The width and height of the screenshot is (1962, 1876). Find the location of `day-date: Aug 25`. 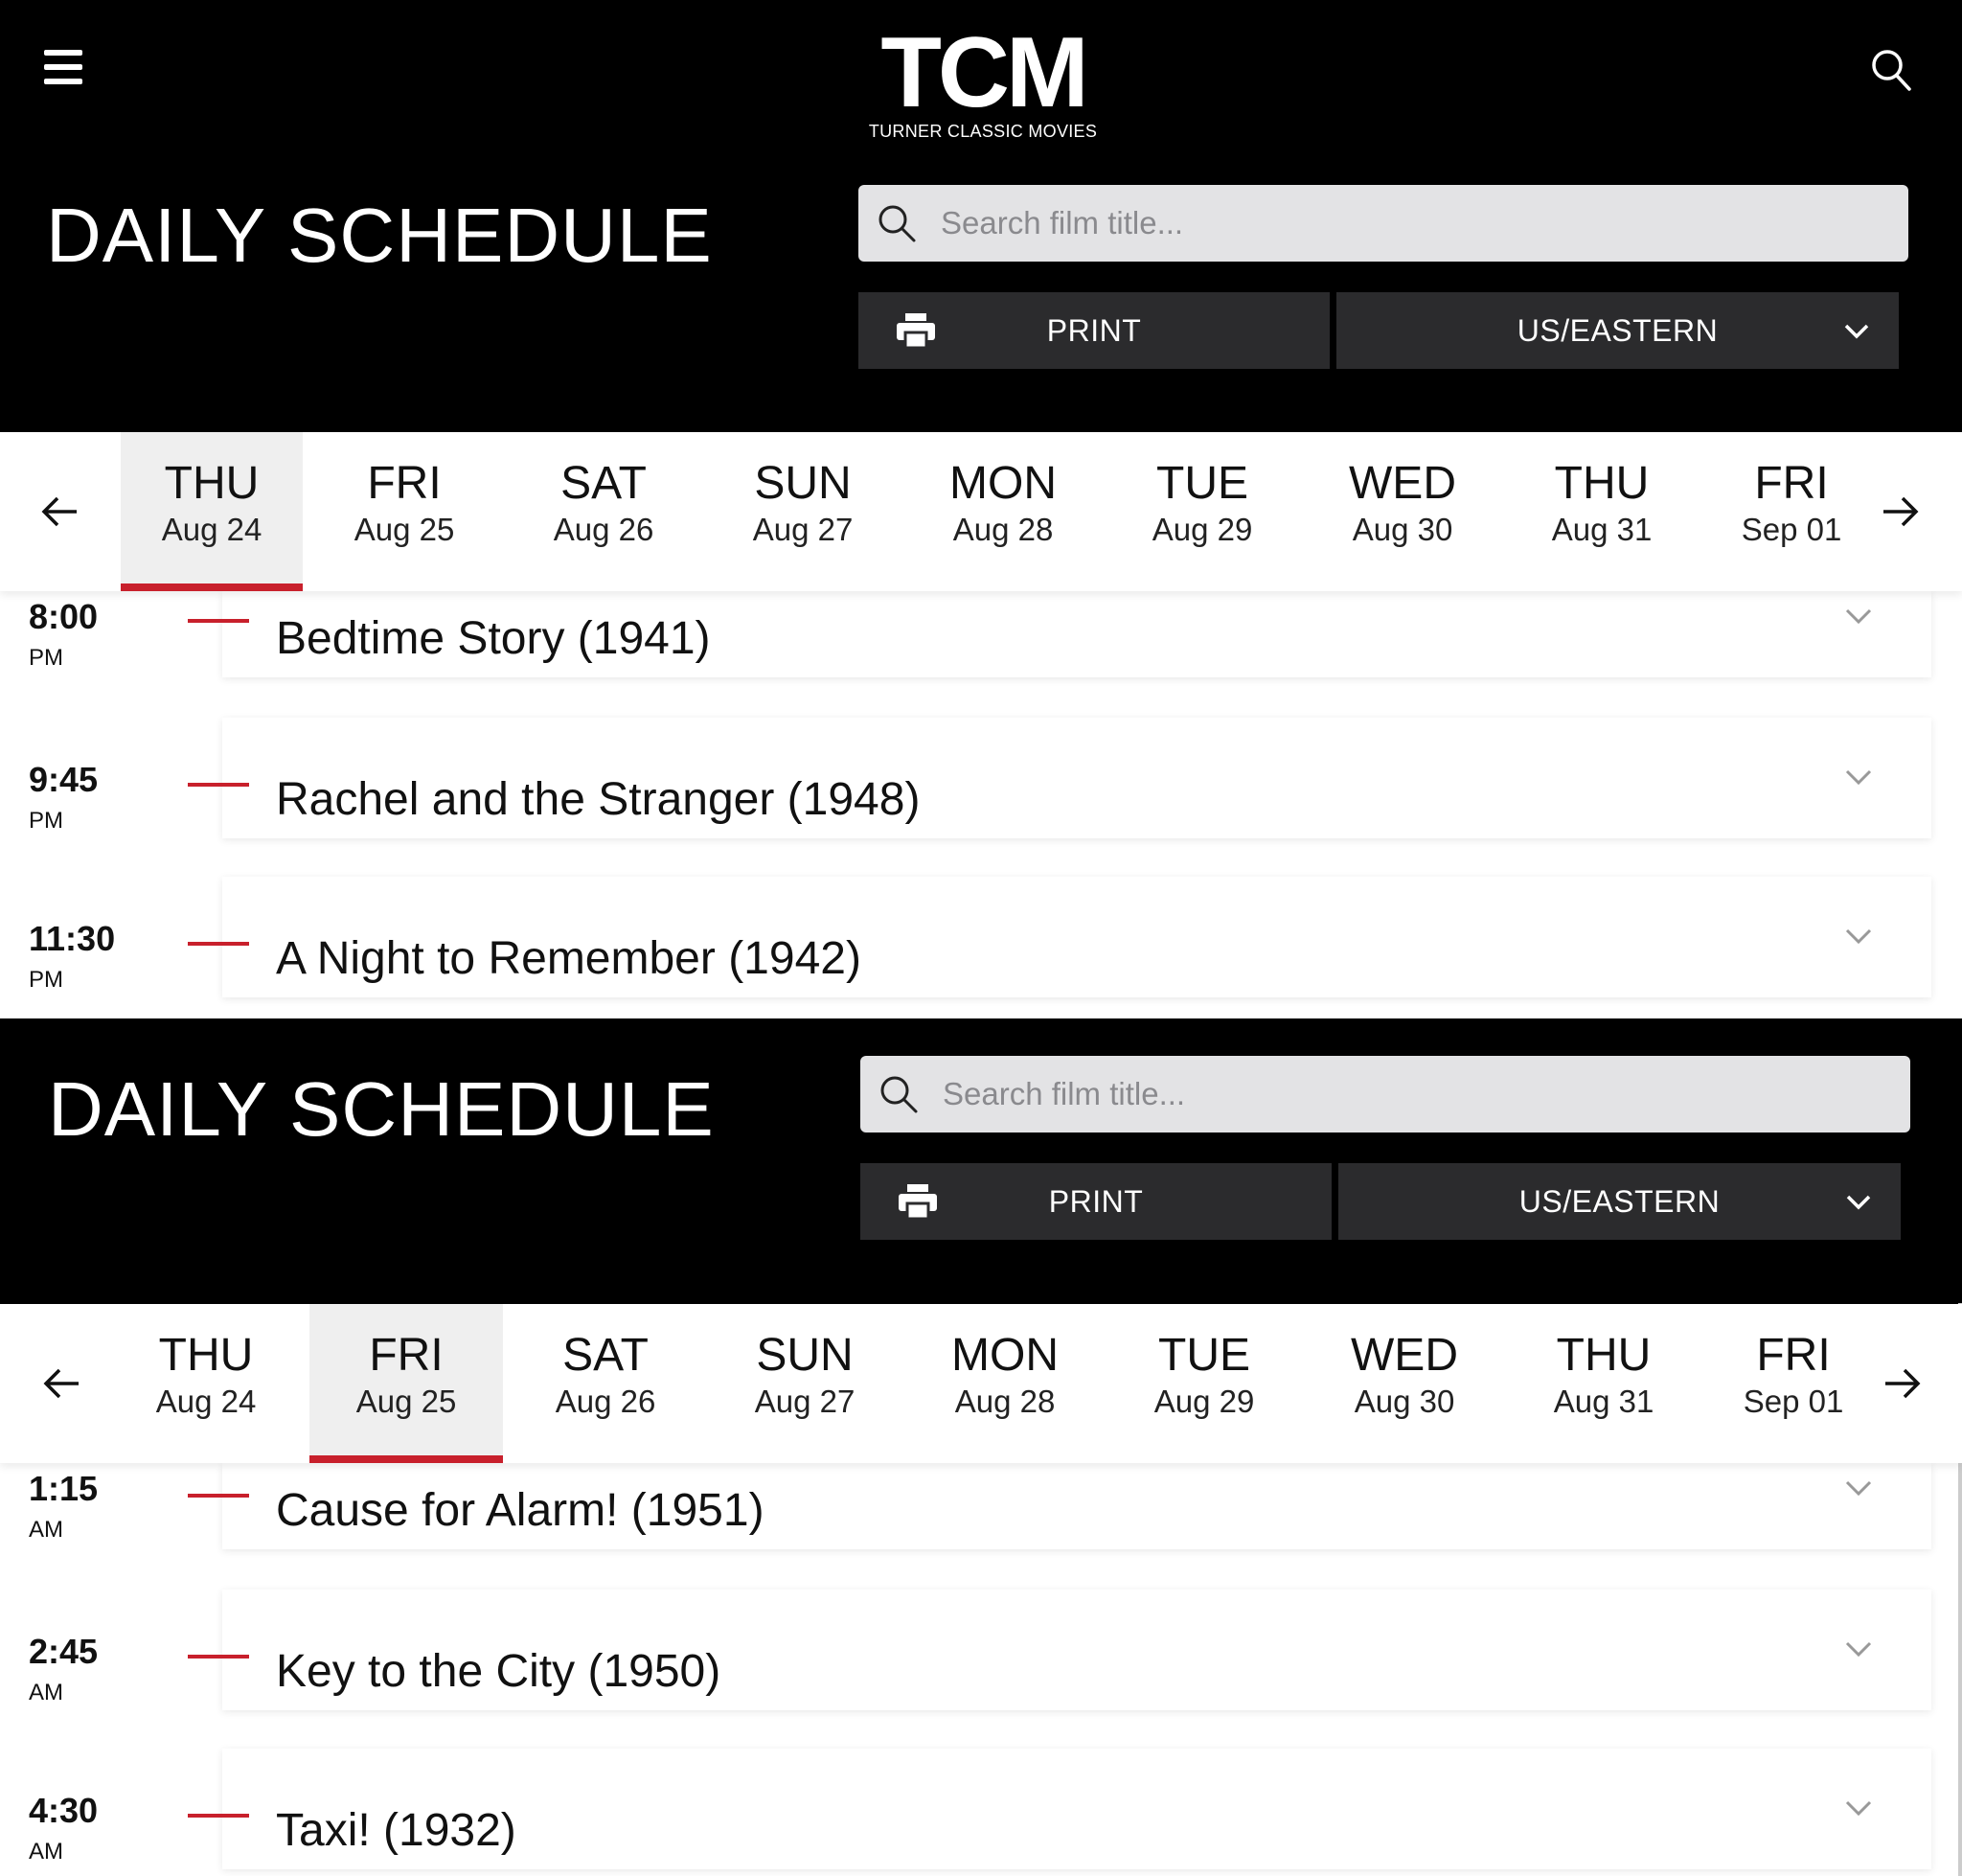

day-date: Aug 25 is located at coordinates (405, 529).